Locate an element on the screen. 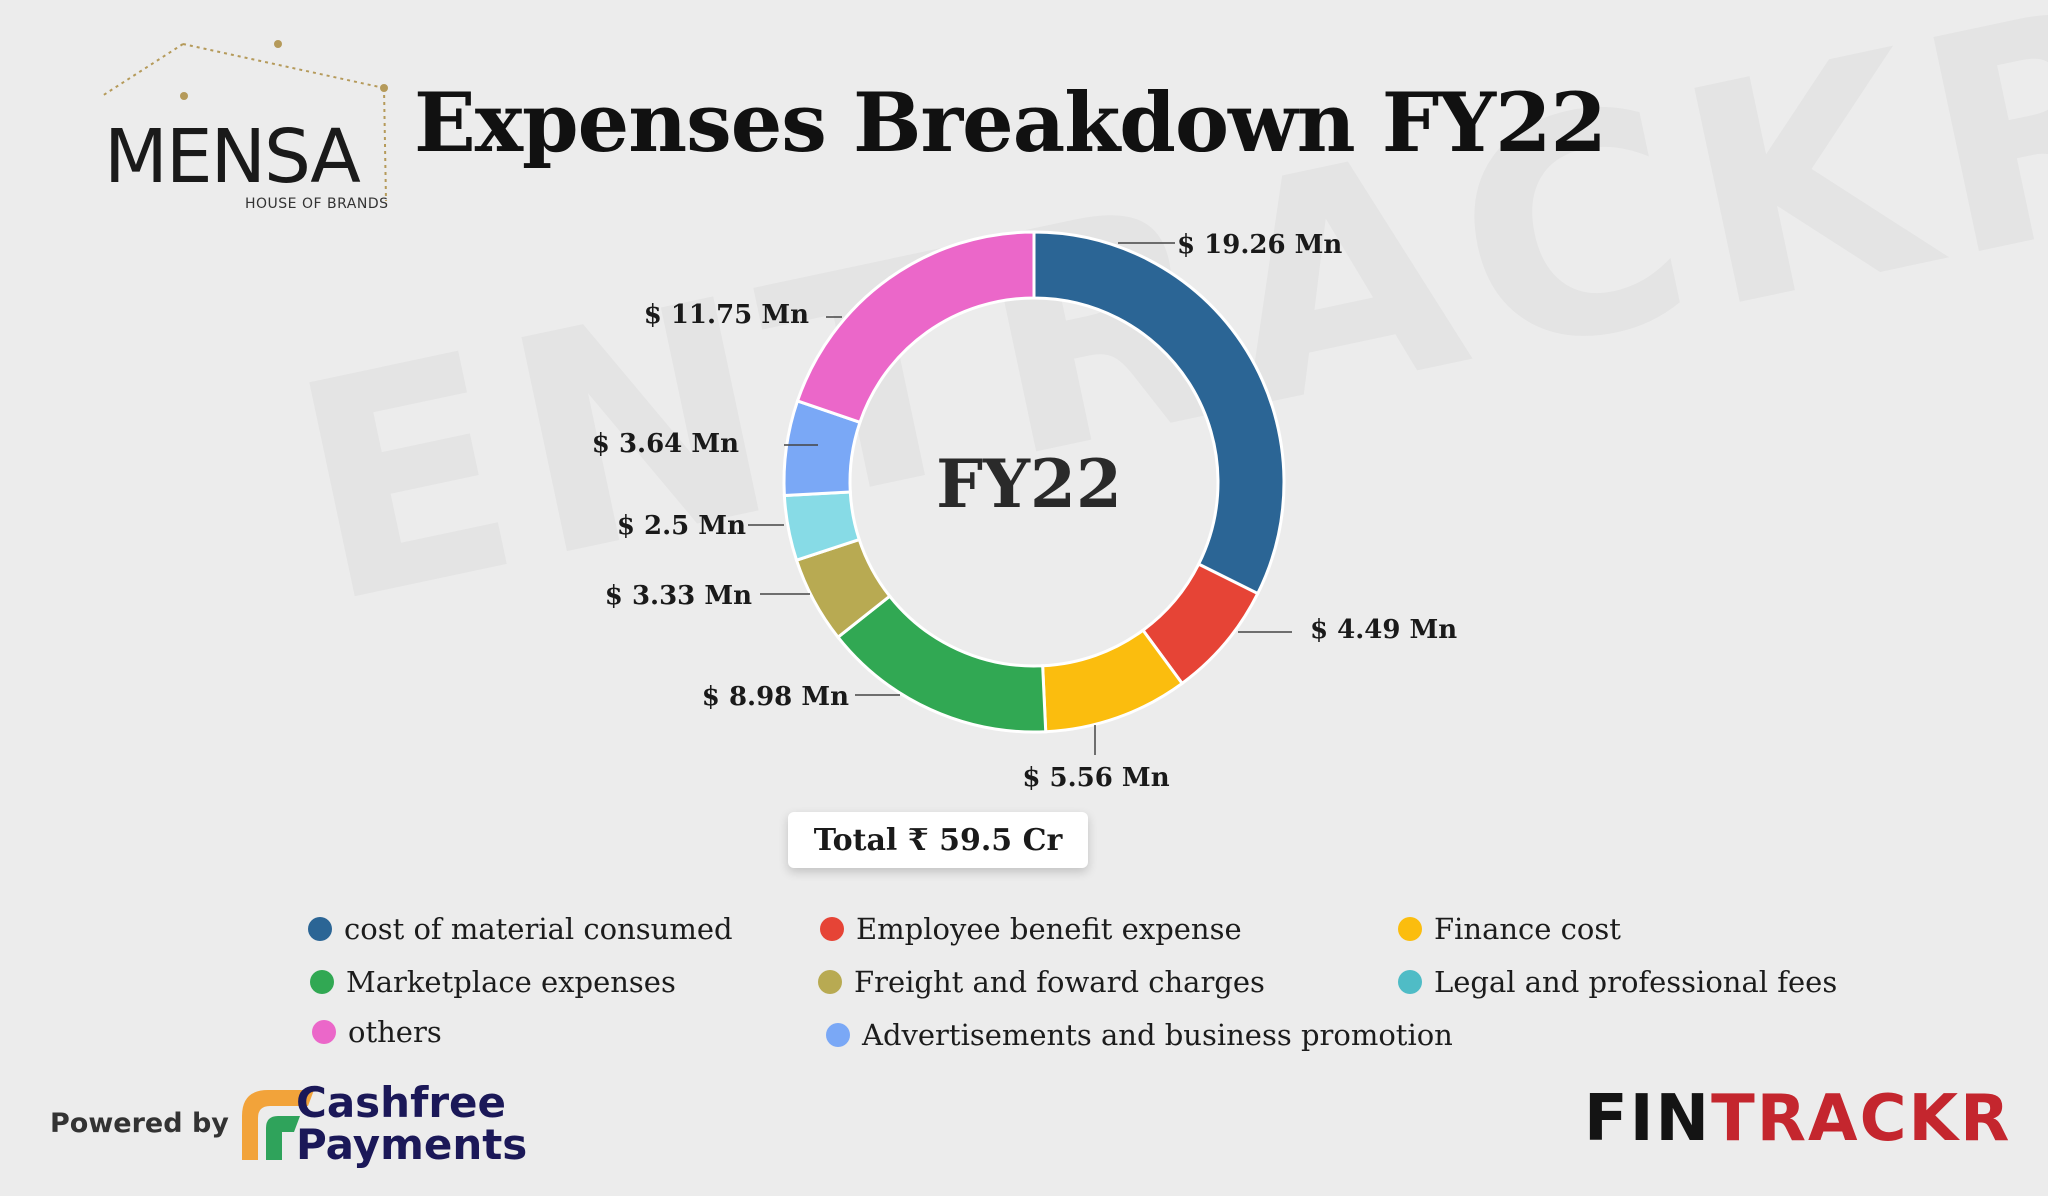  data-label: $ 8.98 Mn is located at coordinates (775, 697).